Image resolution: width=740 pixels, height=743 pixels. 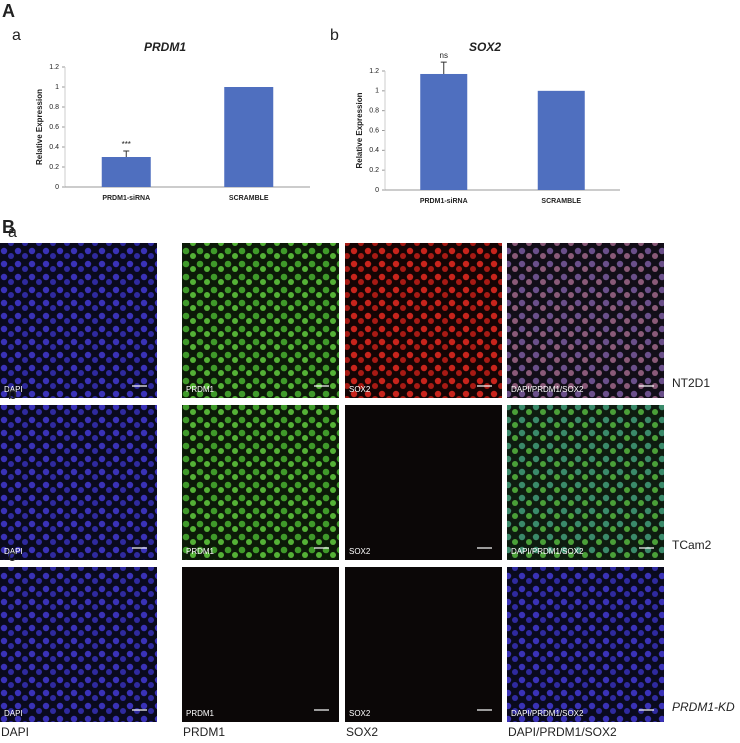 I want to click on column-label: DAPI, so click(x=15, y=732).